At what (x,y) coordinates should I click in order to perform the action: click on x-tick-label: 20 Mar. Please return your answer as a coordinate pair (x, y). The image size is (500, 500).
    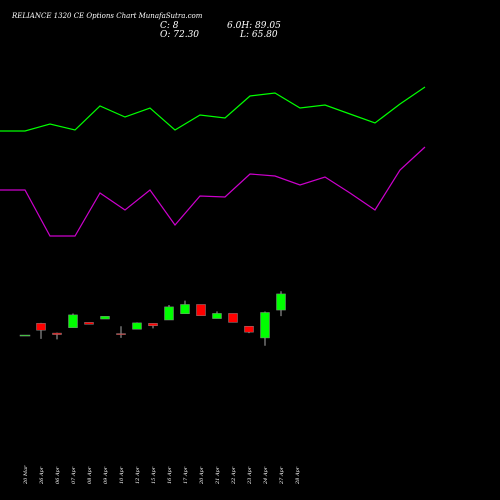
    Looking at the image, I should click on (26, 475).